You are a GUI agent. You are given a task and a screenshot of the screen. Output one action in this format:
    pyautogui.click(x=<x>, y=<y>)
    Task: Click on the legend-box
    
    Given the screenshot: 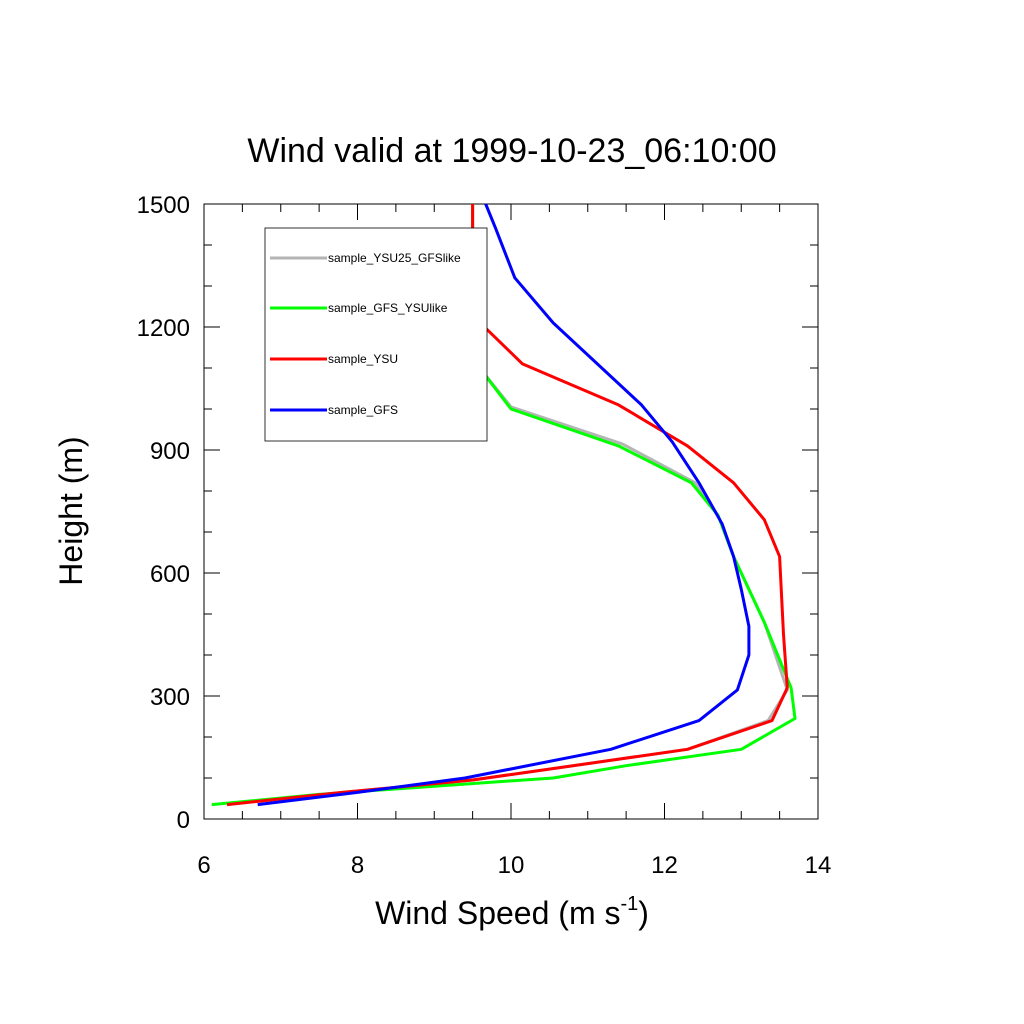 What is the action you would take?
    pyautogui.click(x=376, y=334)
    